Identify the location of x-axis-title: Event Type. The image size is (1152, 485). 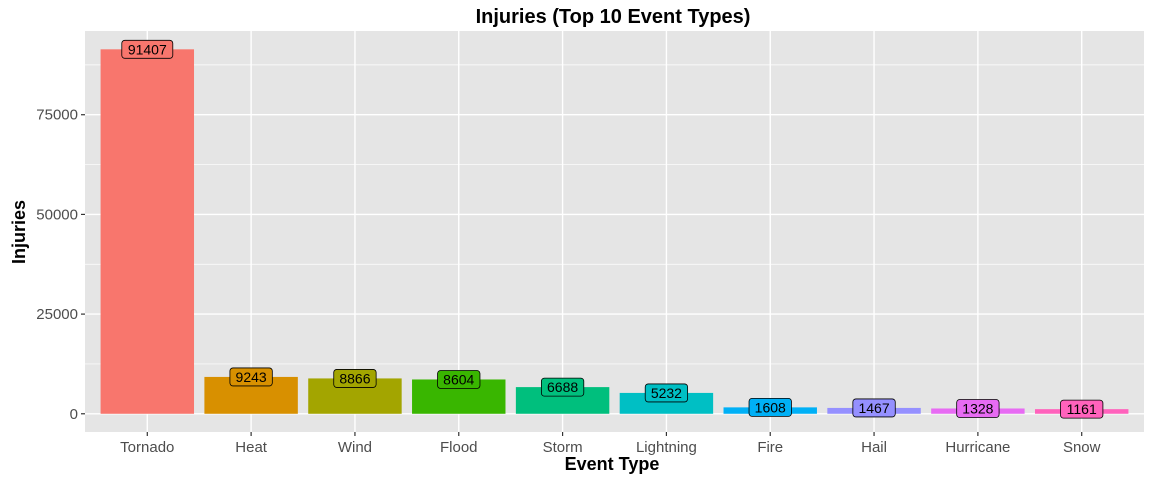
(612, 464).